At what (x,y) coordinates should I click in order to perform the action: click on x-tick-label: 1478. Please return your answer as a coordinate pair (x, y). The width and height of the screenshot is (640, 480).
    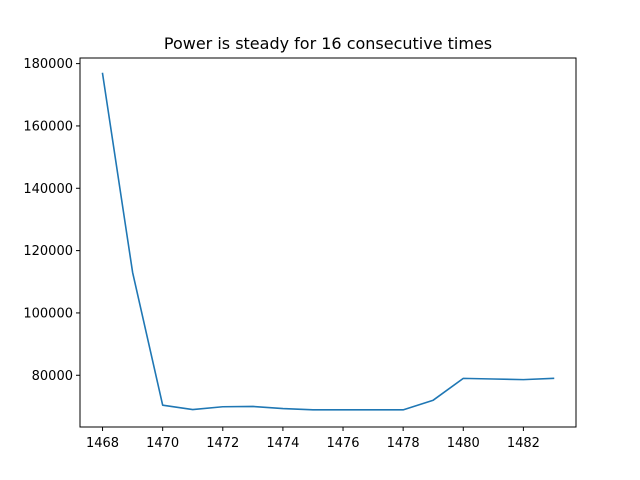
    Looking at the image, I should click on (403, 443).